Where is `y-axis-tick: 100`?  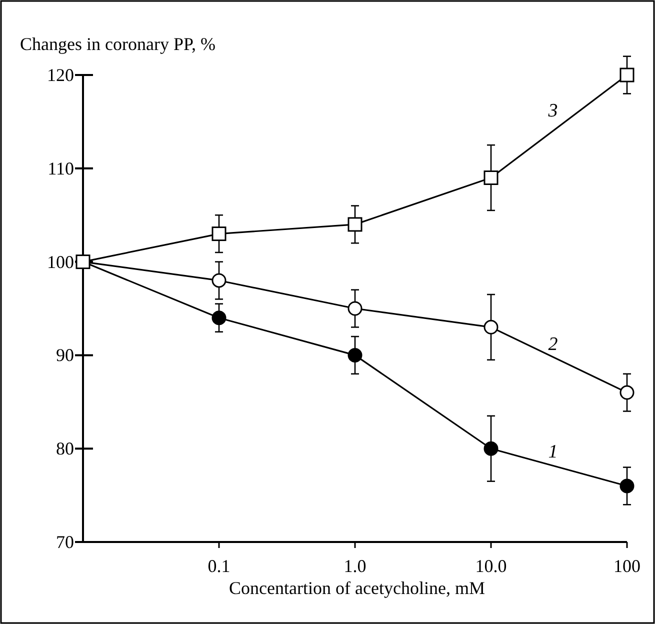 y-axis-tick: 100 is located at coordinates (70, 262).